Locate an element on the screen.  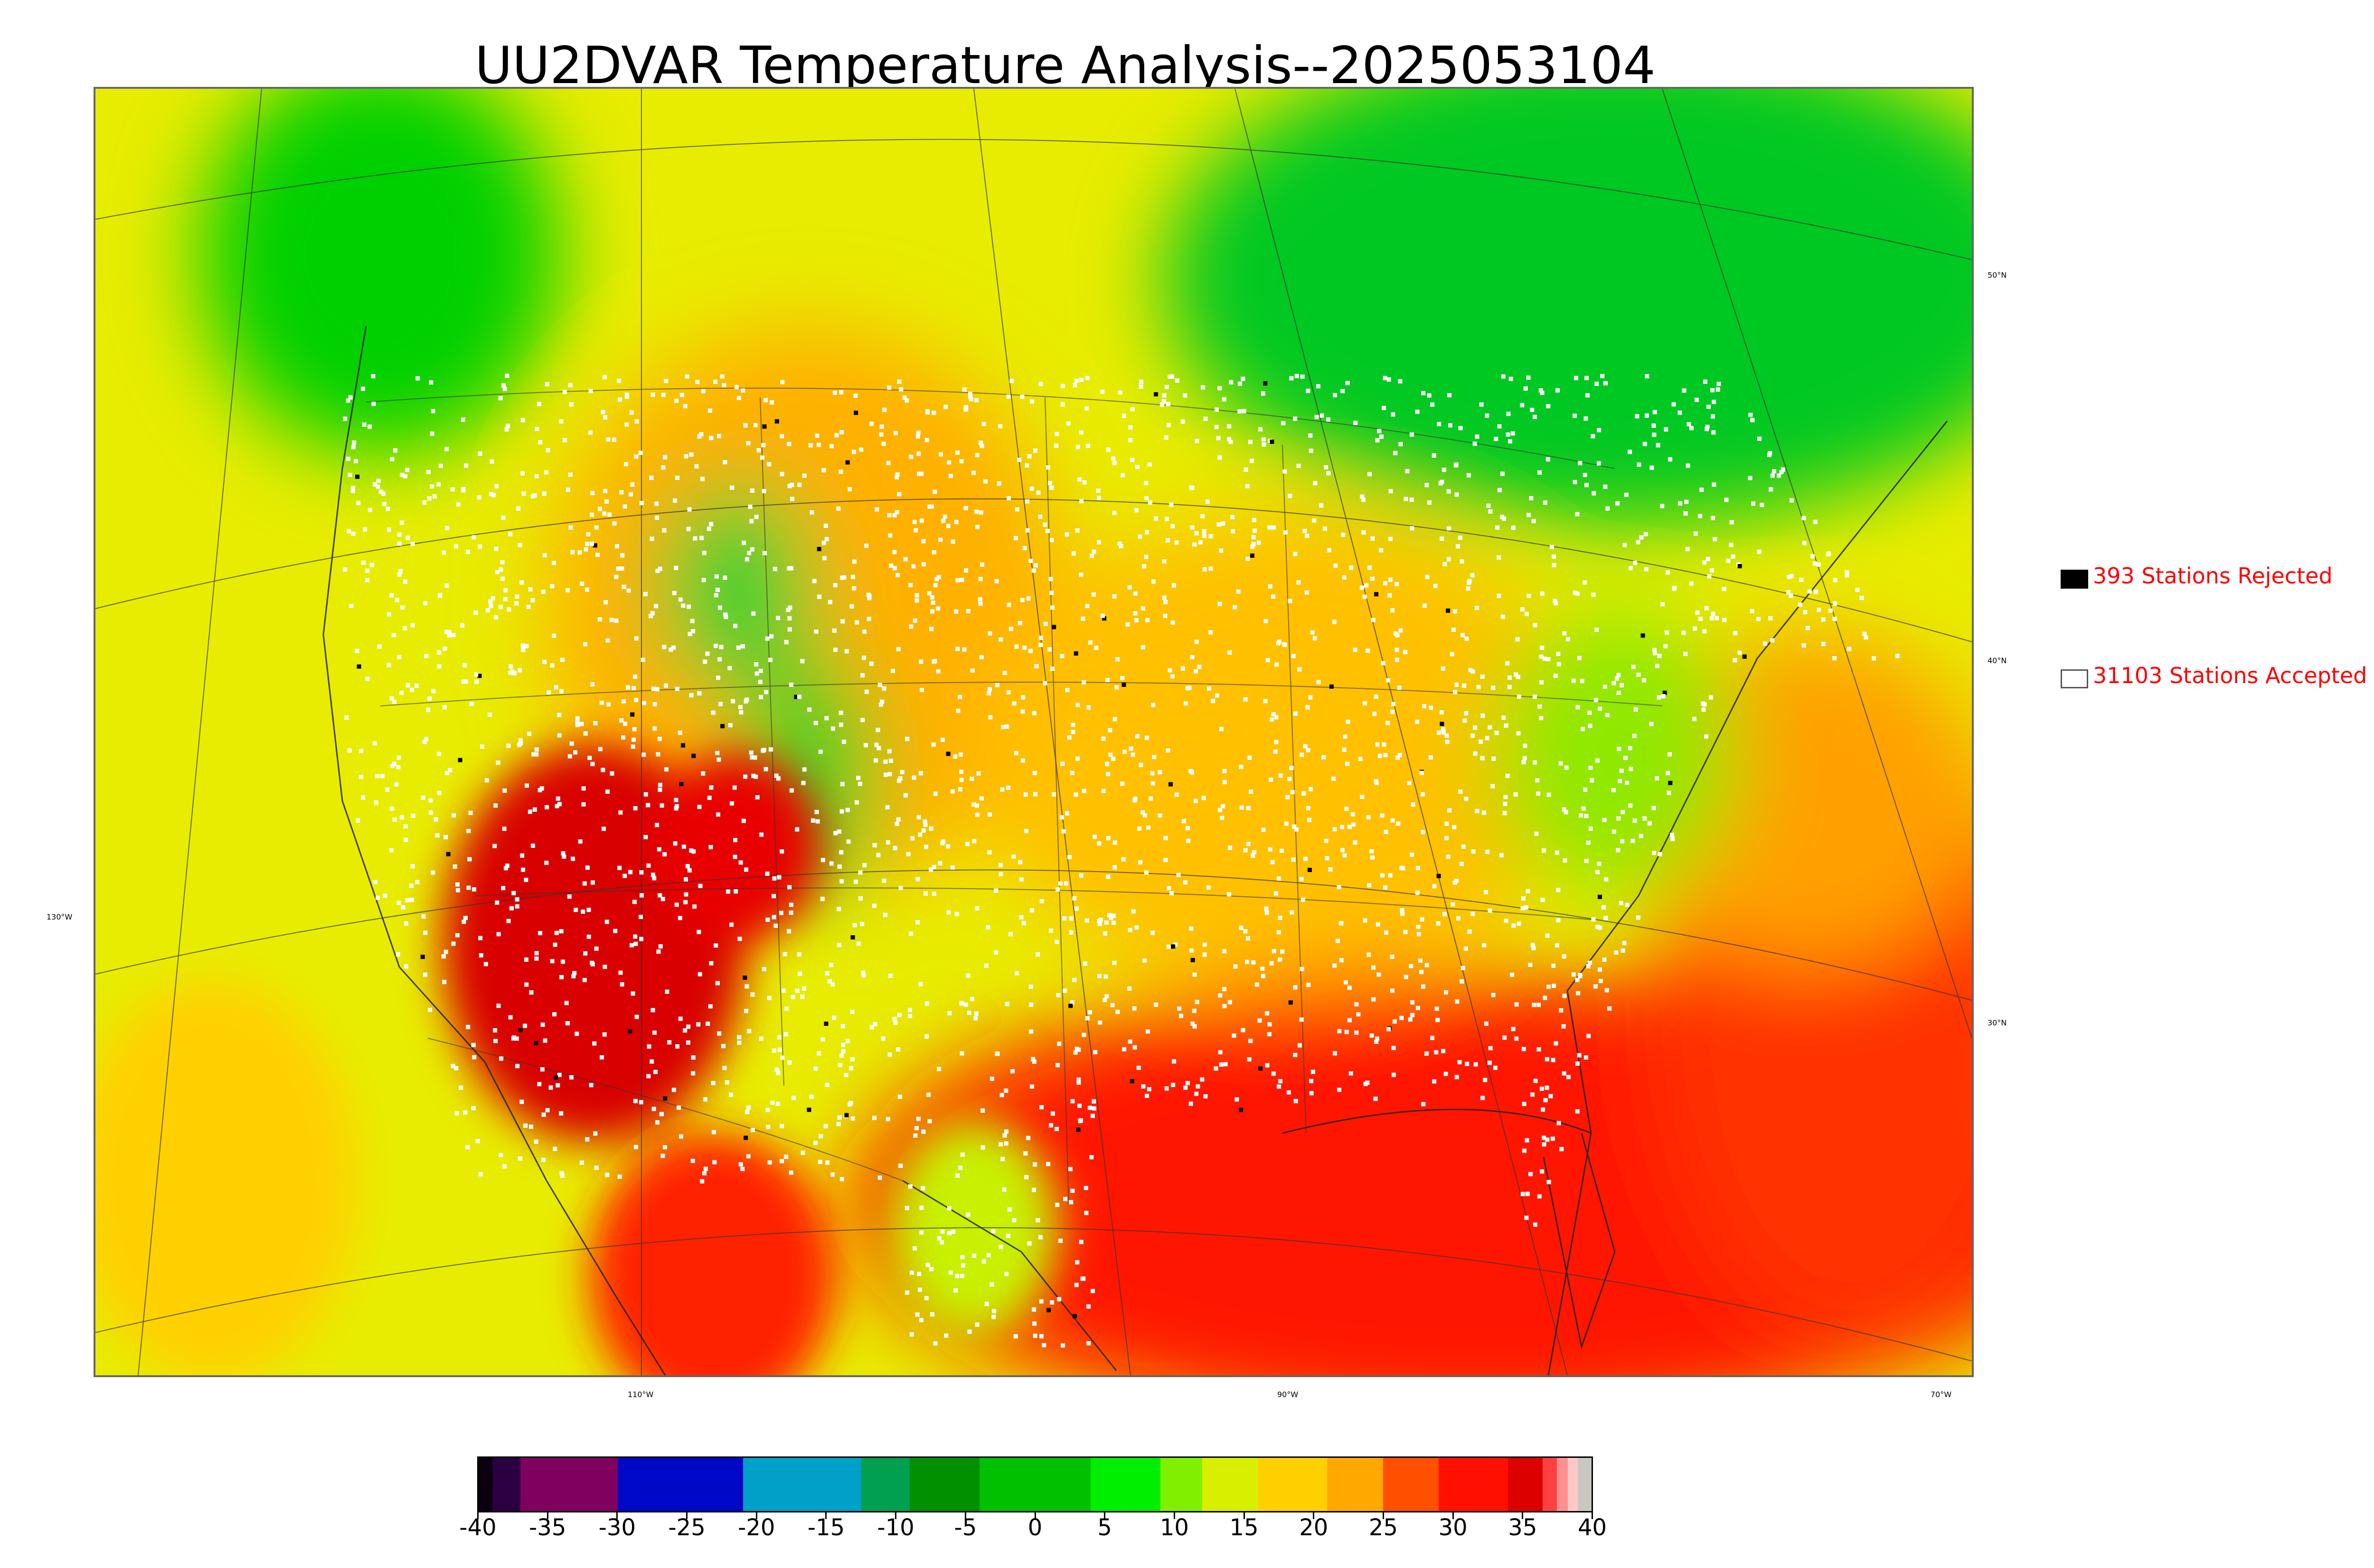
accepted-label: 31103 Stations Accepted is located at coordinates (2230, 676).